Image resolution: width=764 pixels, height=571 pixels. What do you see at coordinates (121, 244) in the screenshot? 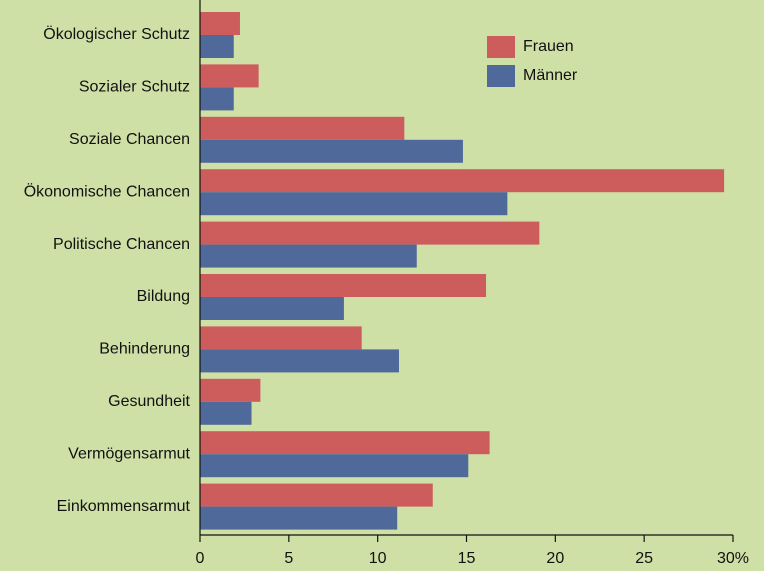
I see `y-tick-label: Politische Chancen` at bounding box center [121, 244].